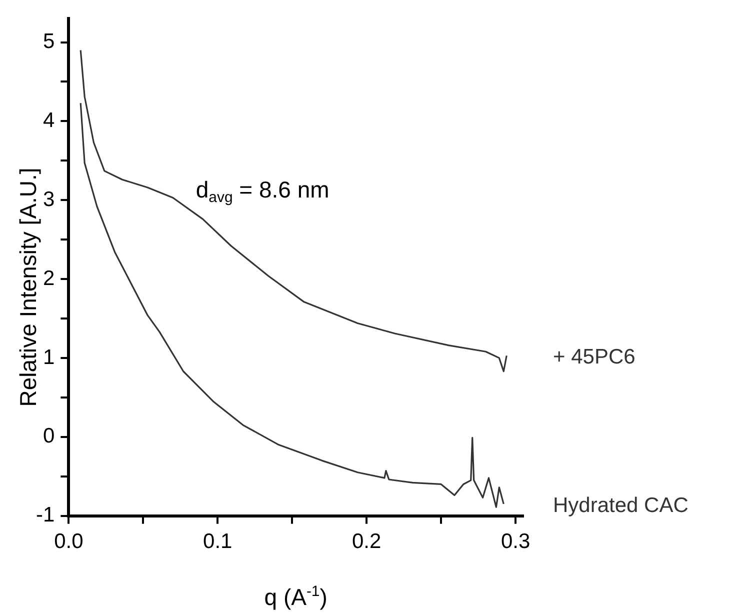  What do you see at coordinates (367, 542) in the screenshot?
I see `x-tick-label: 0.2` at bounding box center [367, 542].